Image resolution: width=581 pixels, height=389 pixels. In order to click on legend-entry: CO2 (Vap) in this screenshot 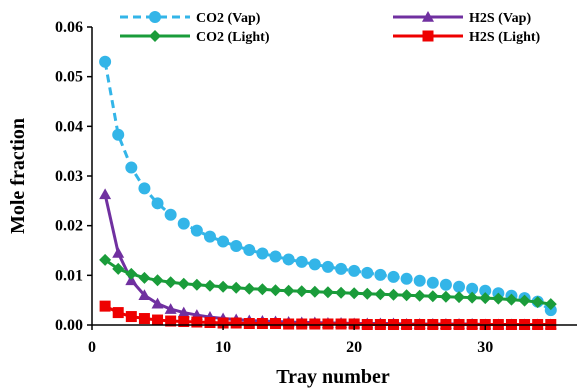, I will do `click(190, 18)`.